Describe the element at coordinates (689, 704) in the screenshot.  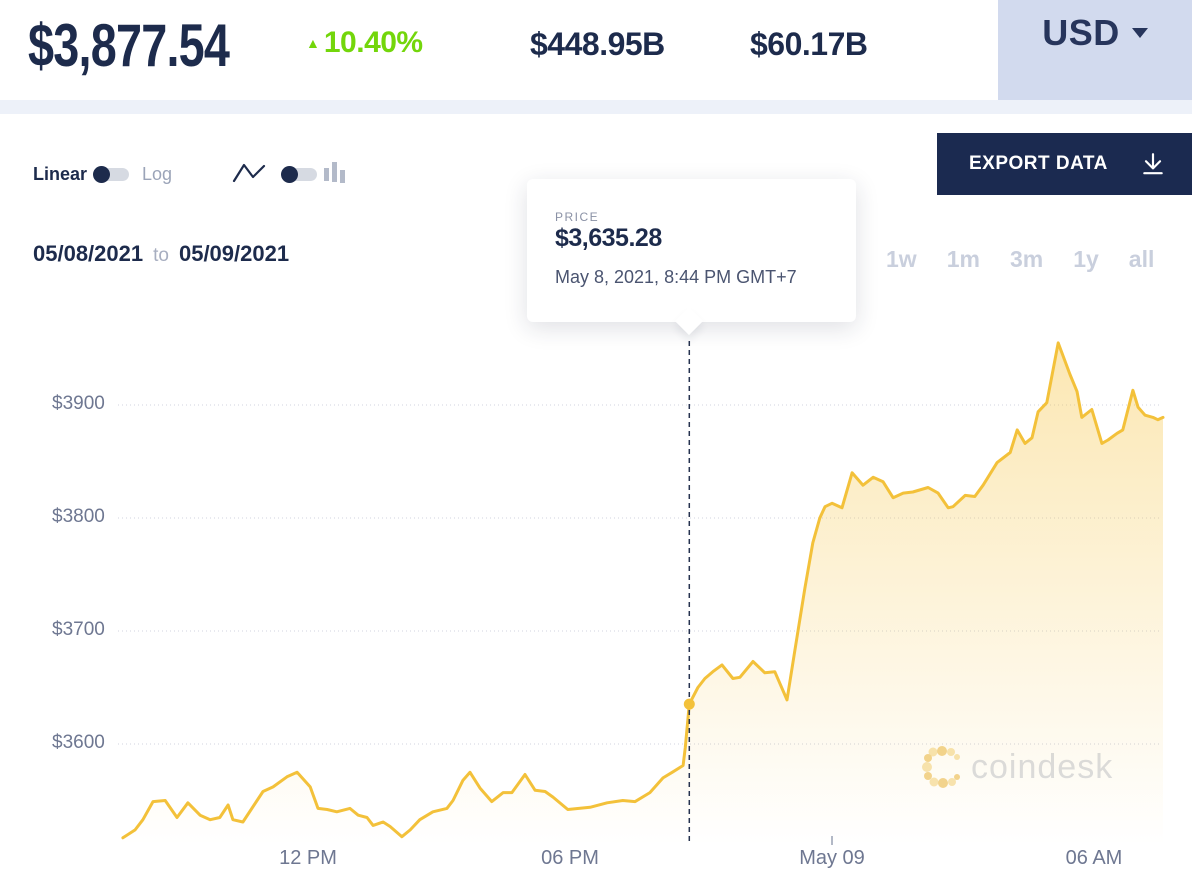
I see `selected-point-dot` at that location.